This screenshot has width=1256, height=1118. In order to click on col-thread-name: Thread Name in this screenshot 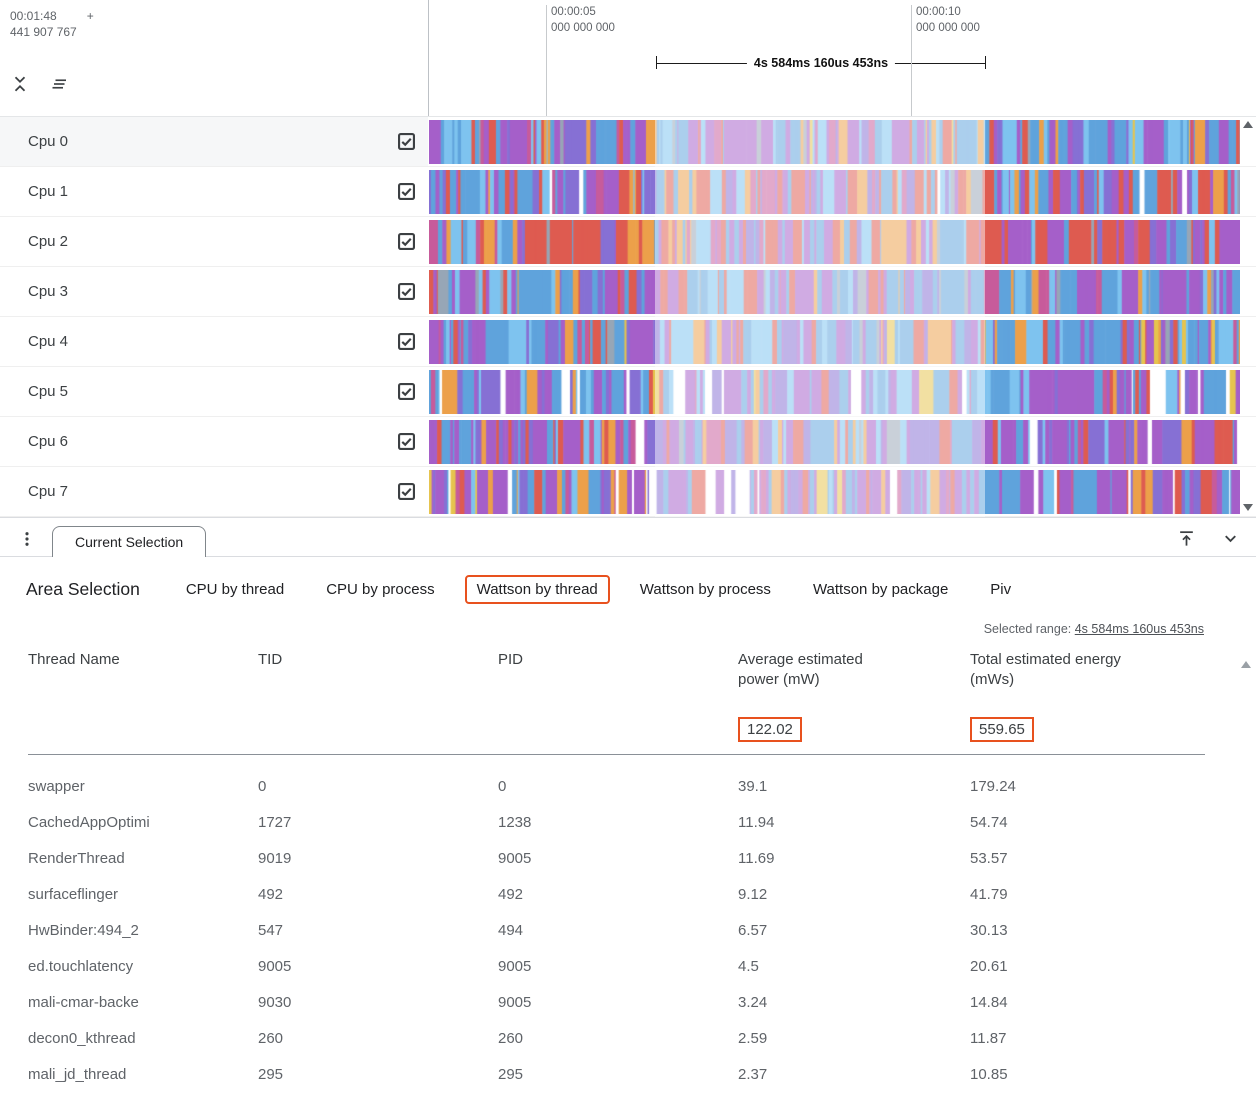, I will do `click(74, 659)`.